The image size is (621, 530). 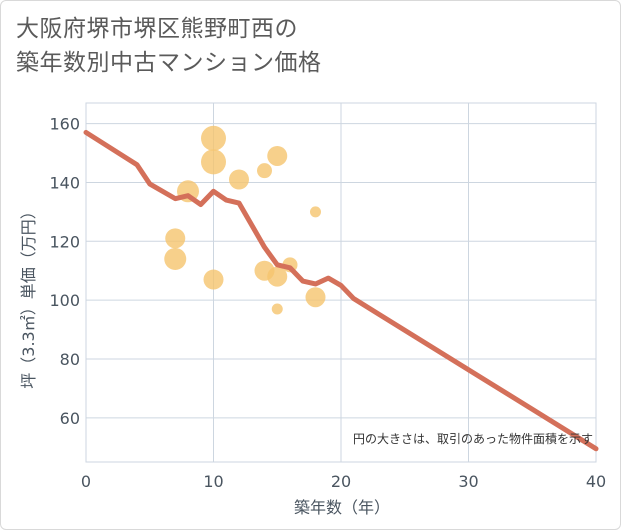 I want to click on y-tick-label: 140, so click(x=64, y=182).